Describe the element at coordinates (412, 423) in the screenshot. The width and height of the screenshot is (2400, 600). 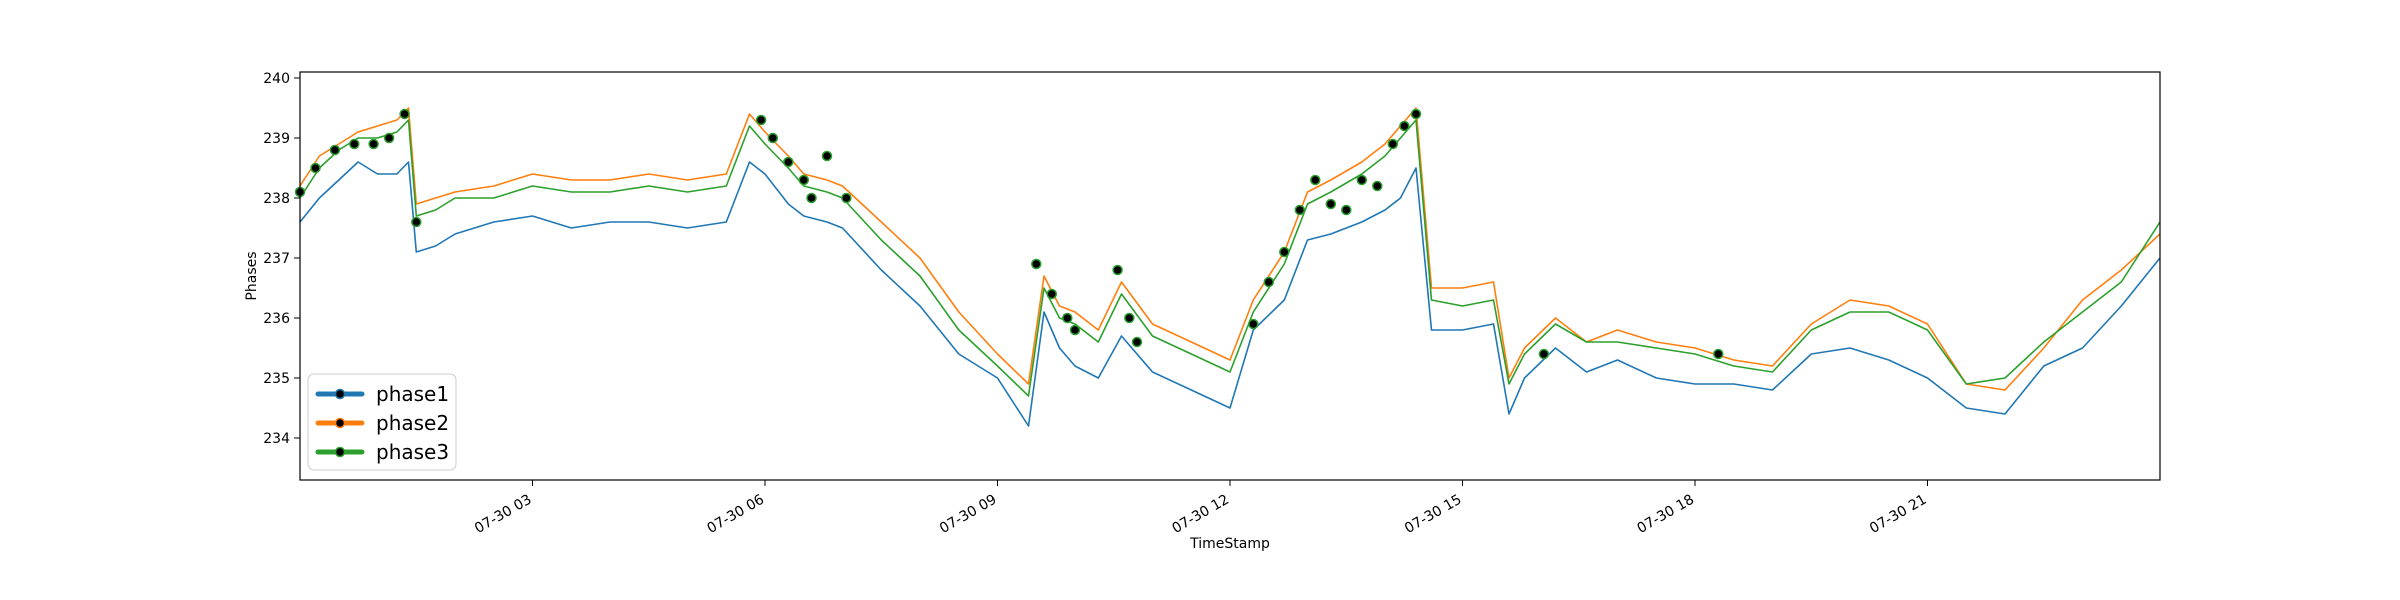
I see `legend-label-phase2: phase2` at that location.